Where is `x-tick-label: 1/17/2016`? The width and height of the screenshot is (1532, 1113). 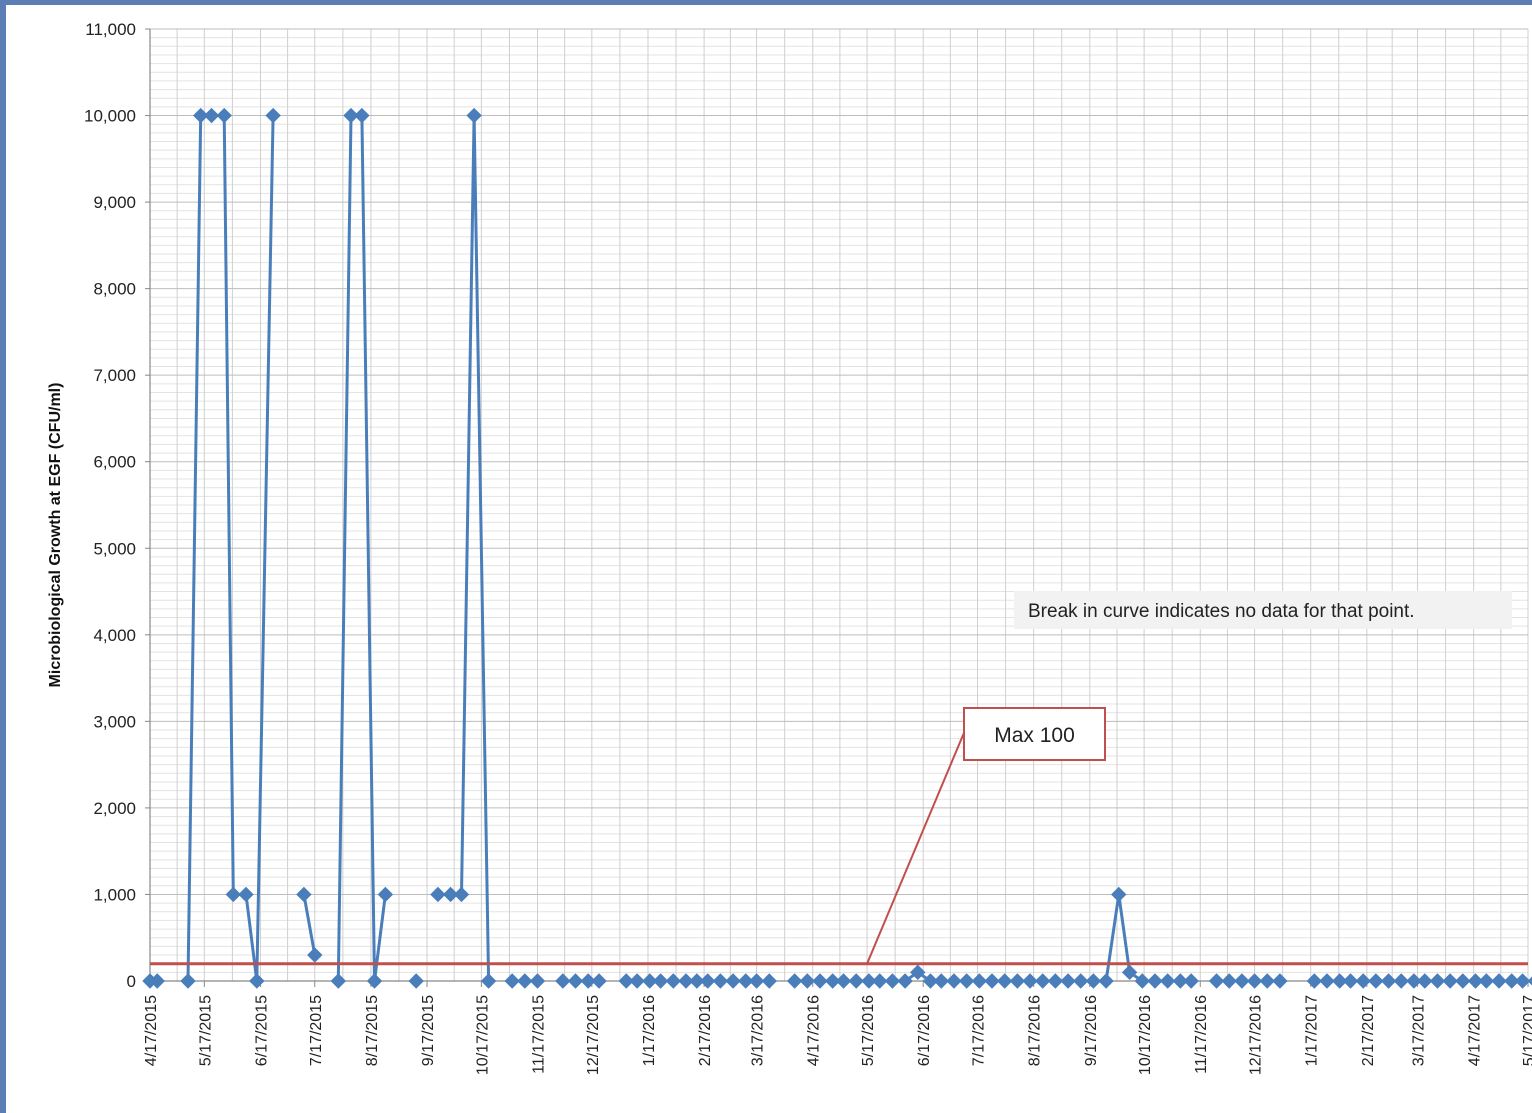 x-tick-label: 1/17/2016 is located at coordinates (649, 1030).